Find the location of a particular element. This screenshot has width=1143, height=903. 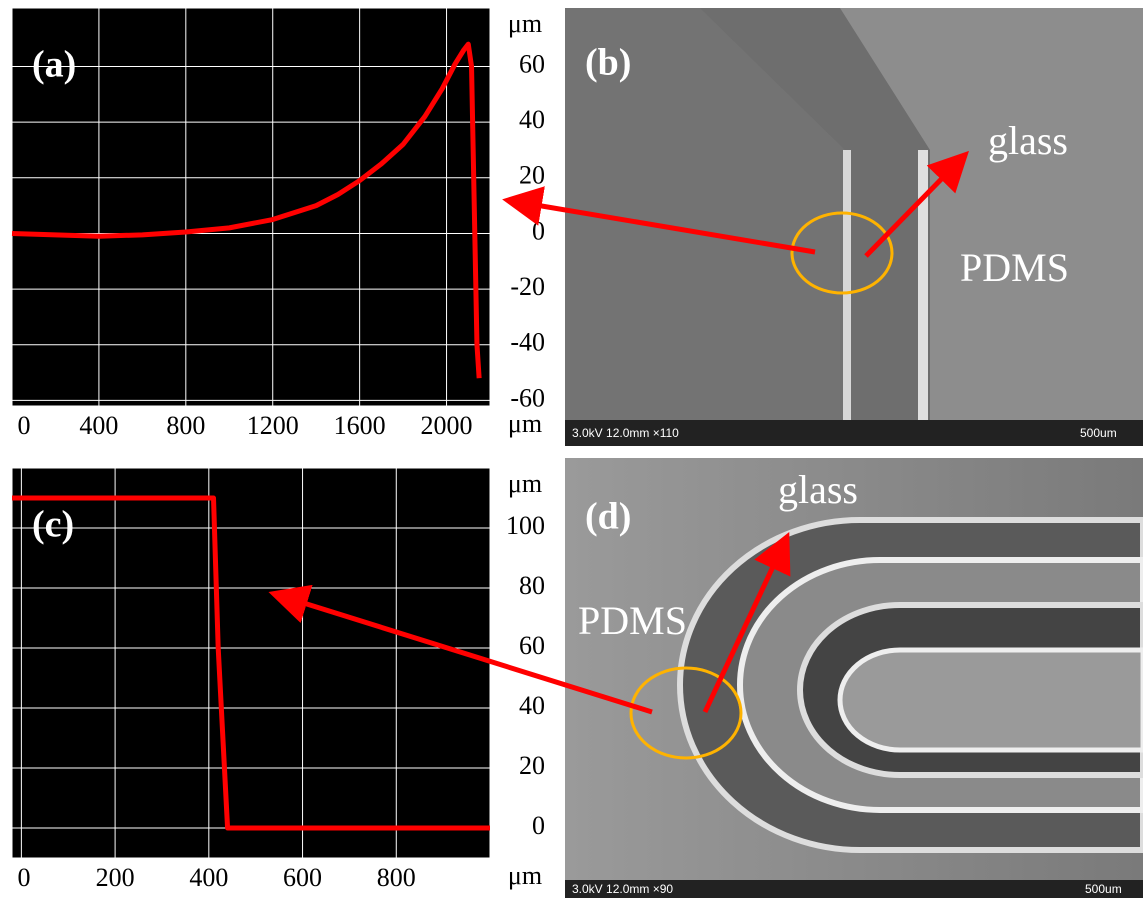

y-tick-label: -60 is located at coordinates (527, 397).